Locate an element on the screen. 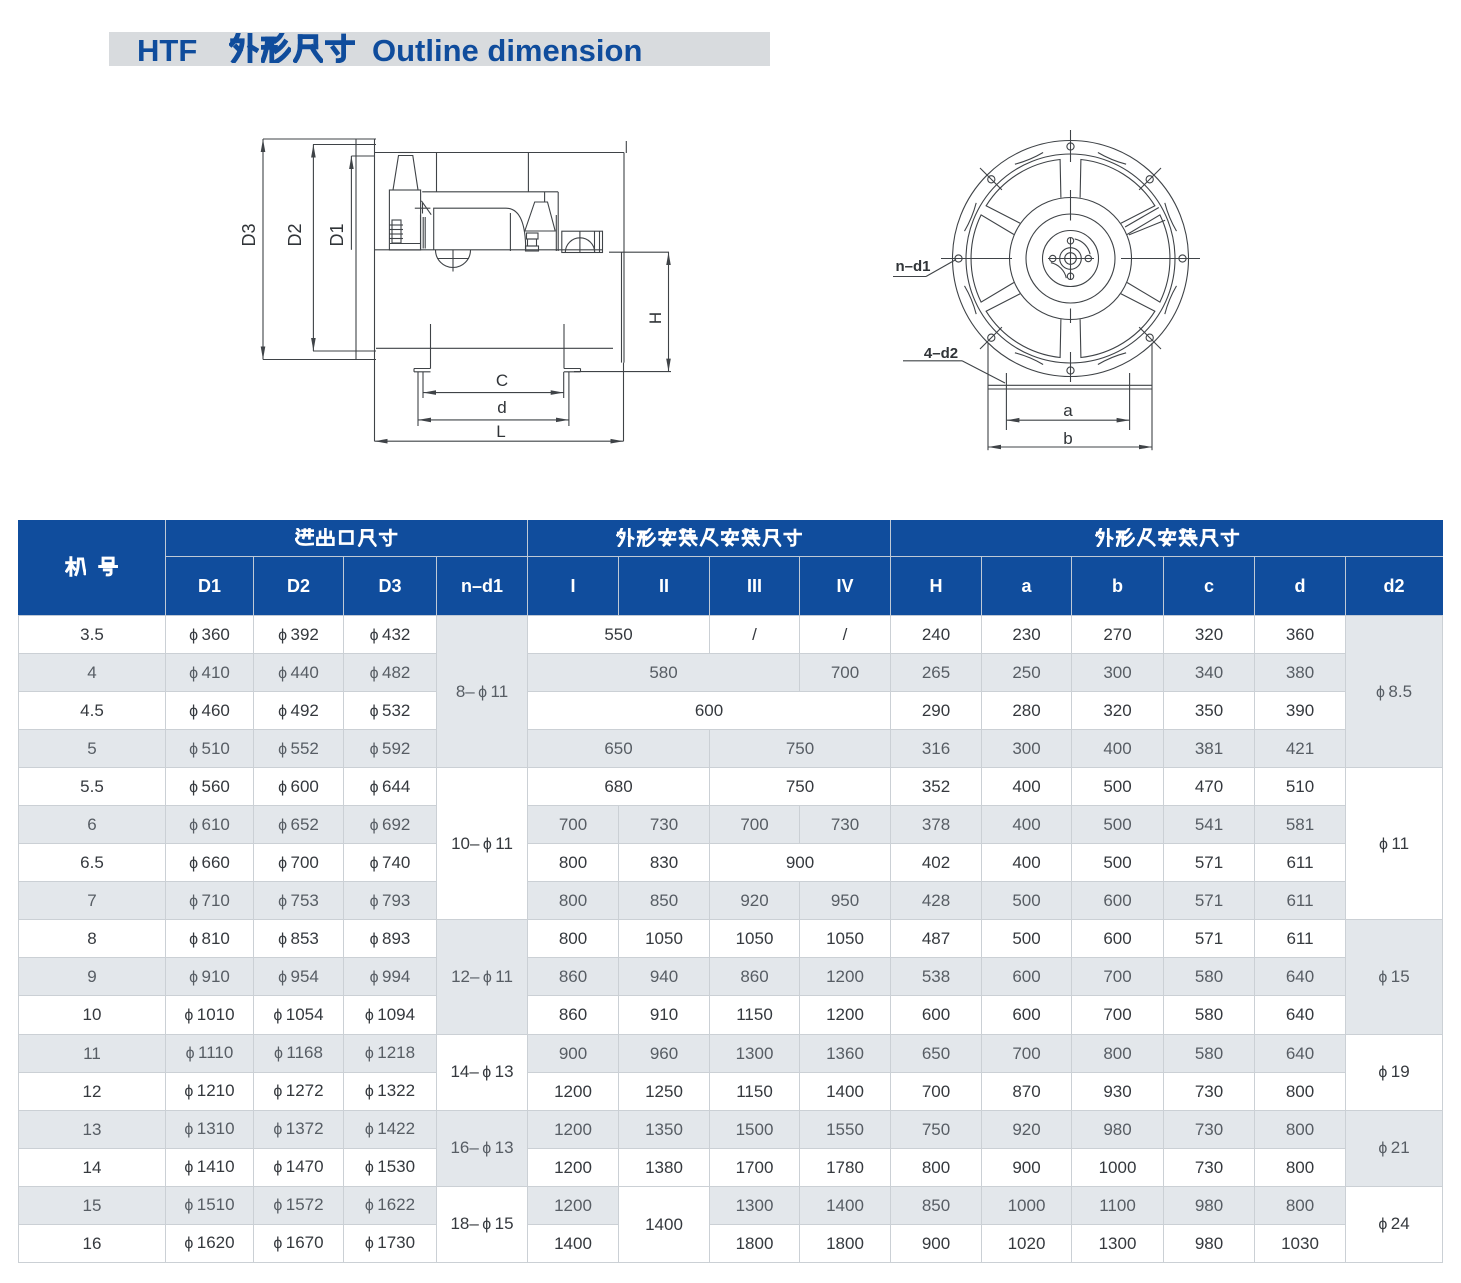  svg-text: H is located at coordinates (655, 318).